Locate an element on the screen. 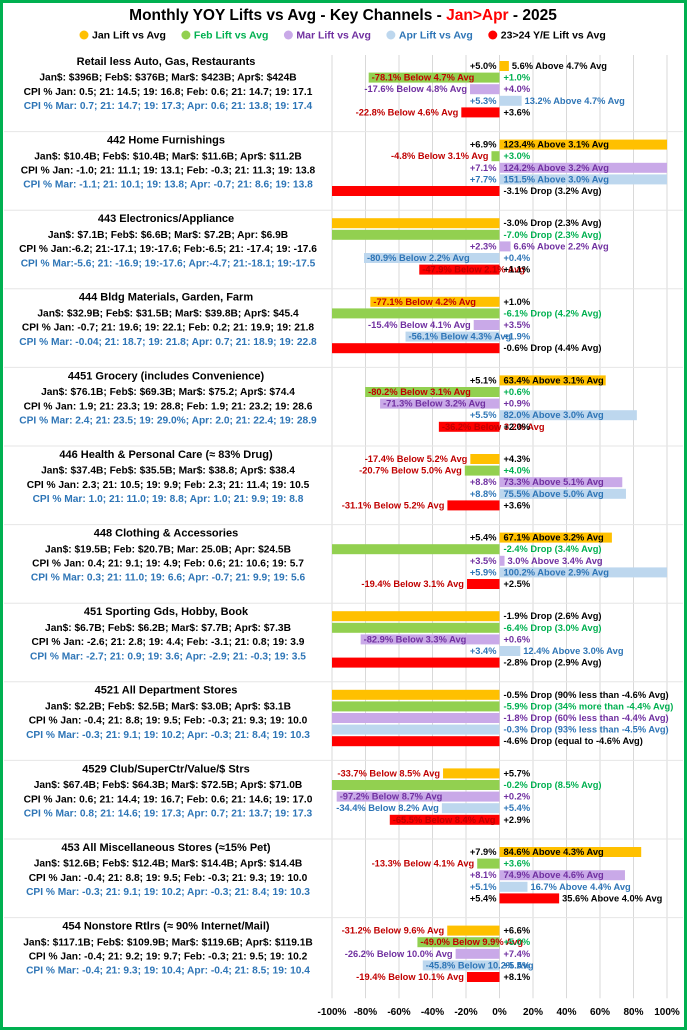  yoy-label: +0.9% is located at coordinates (517, 404).